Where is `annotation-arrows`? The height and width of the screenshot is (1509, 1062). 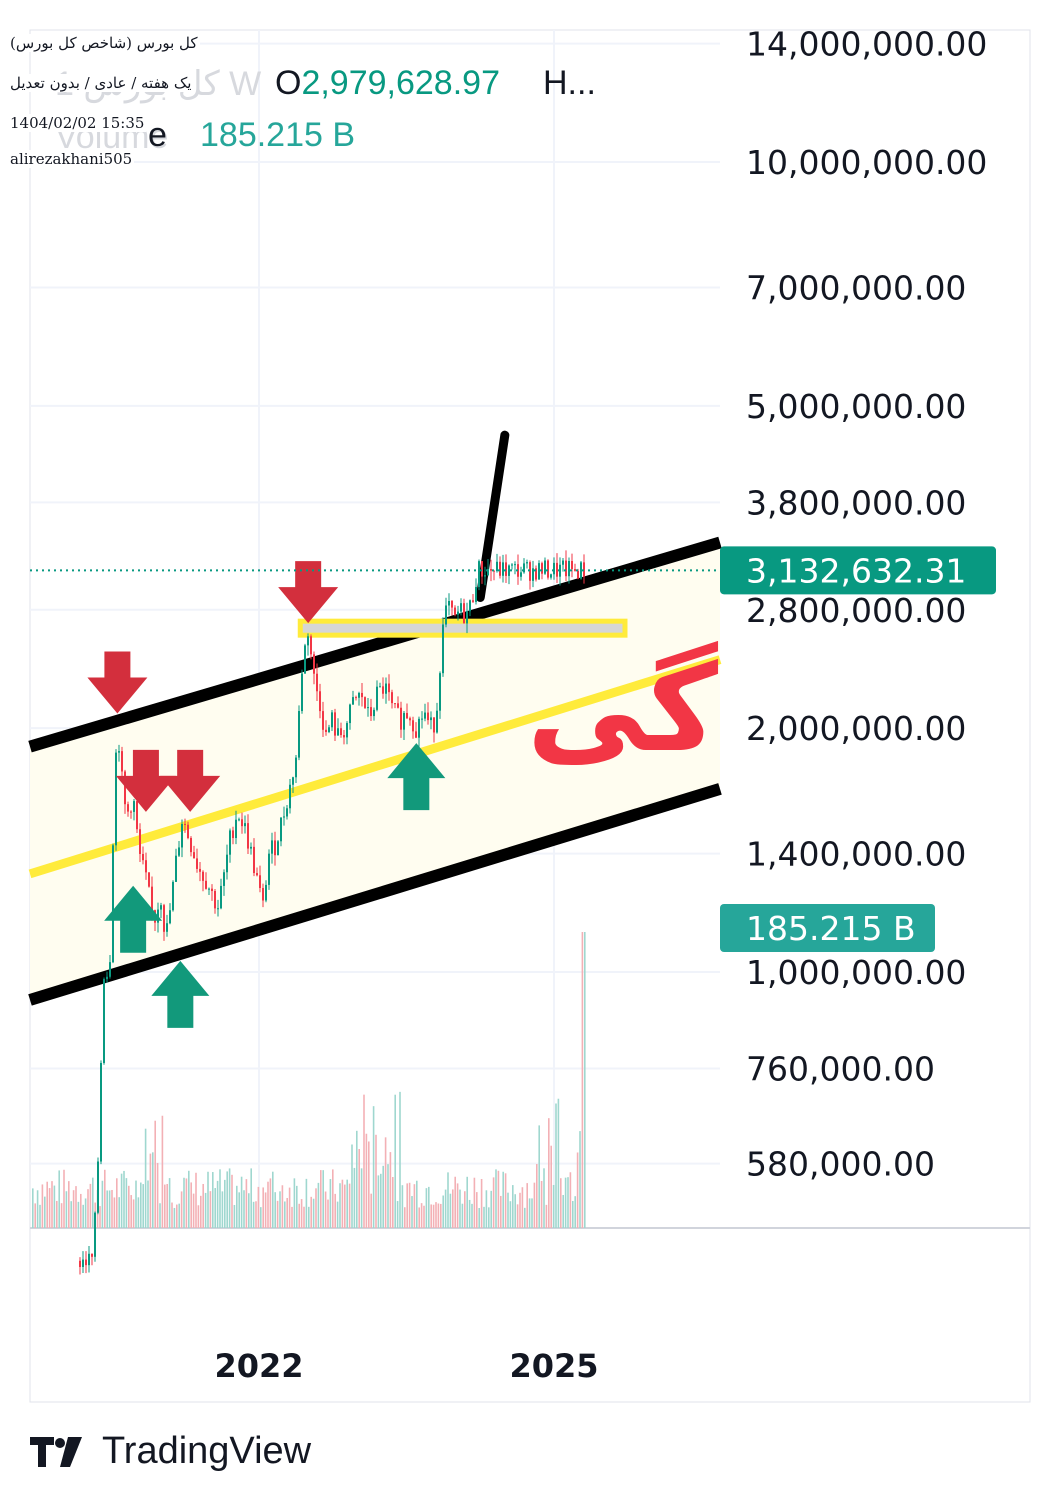 annotation-arrows is located at coordinates (266, 794).